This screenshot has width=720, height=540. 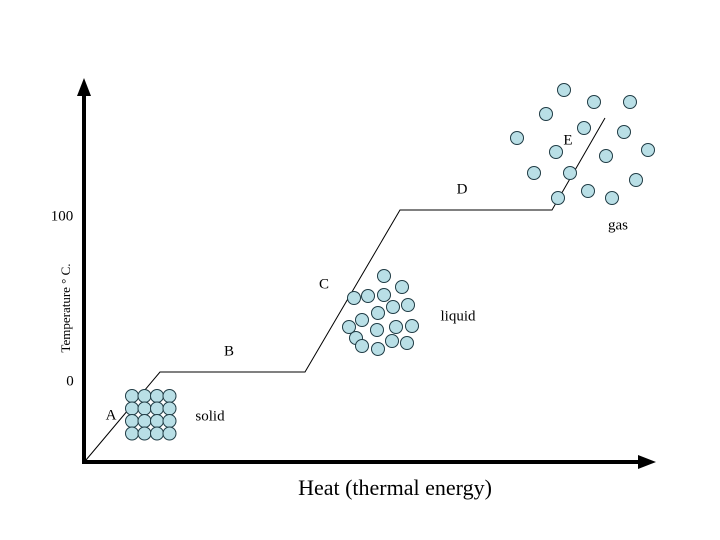 What do you see at coordinates (111, 415) in the screenshot?
I see `point-label: A` at bounding box center [111, 415].